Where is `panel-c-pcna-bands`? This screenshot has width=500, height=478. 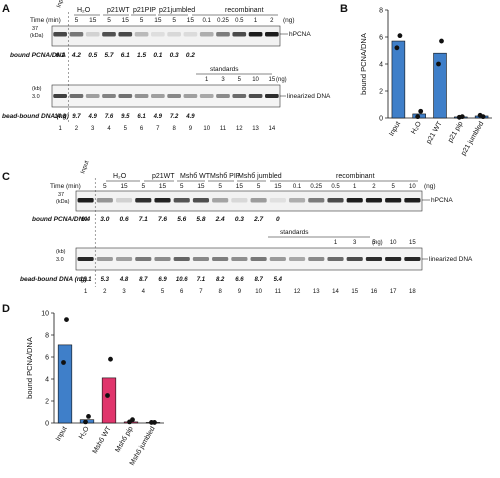
panel-c-pcna-bands is located at coordinates (249, 200).